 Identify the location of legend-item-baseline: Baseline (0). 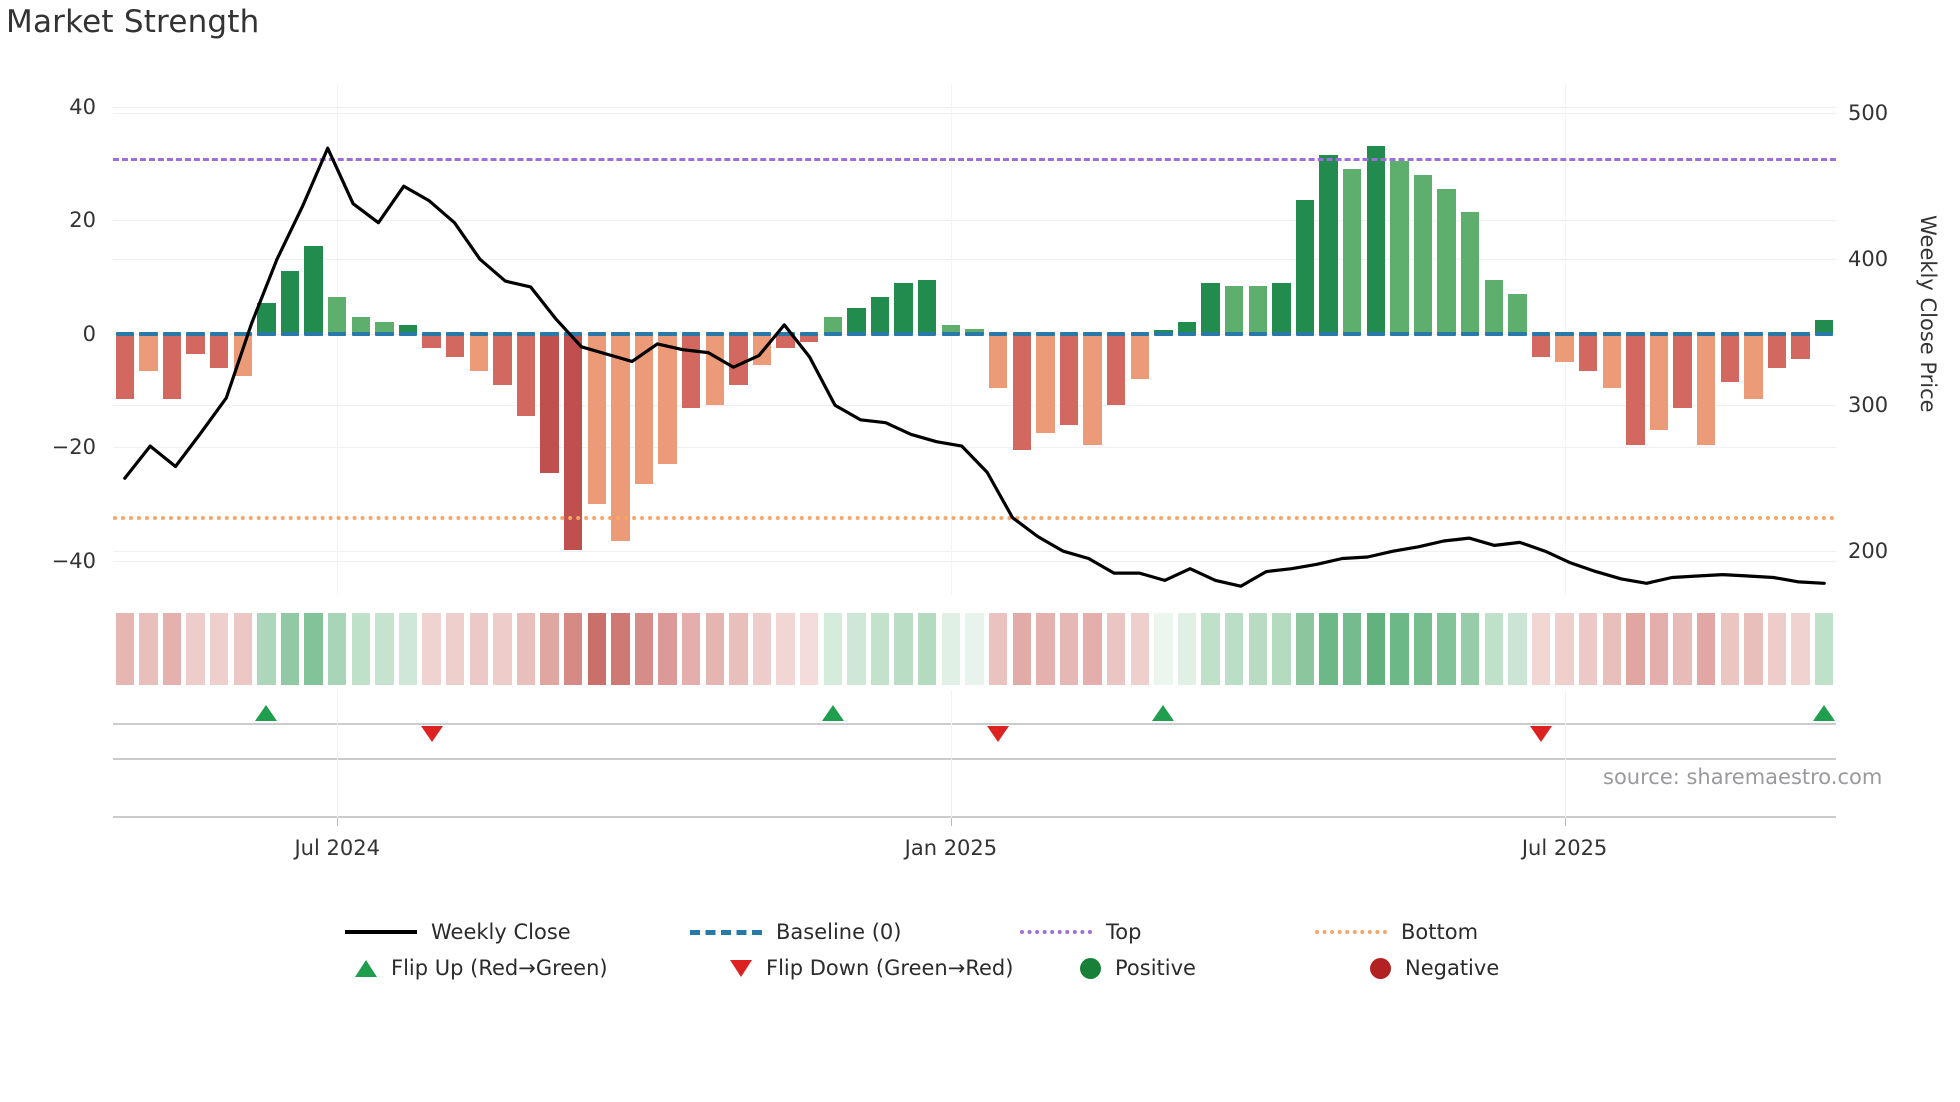
(855, 932).